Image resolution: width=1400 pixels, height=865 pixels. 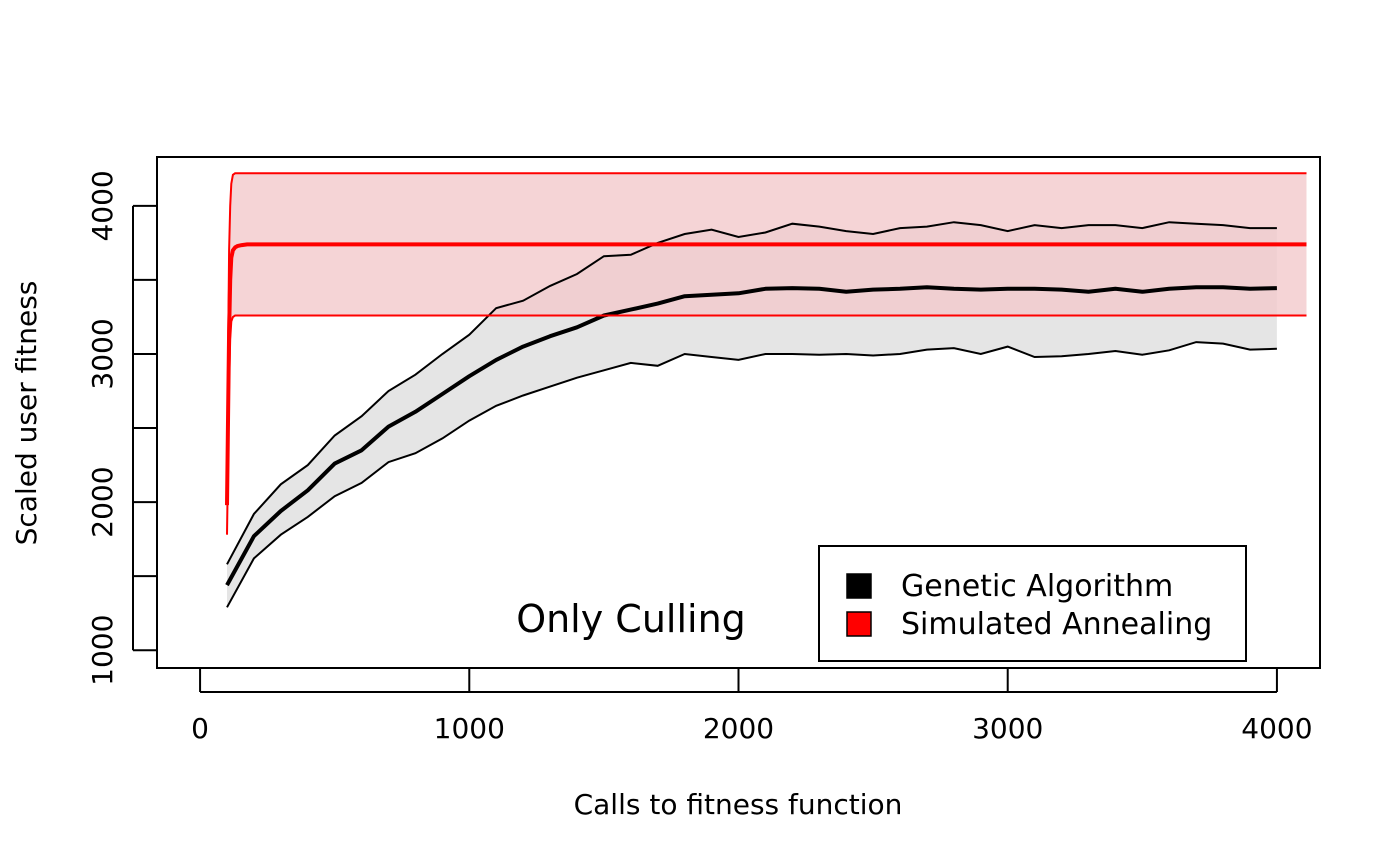 I want to click on y-axis-label: Scaled user fitness, so click(x=26, y=413).